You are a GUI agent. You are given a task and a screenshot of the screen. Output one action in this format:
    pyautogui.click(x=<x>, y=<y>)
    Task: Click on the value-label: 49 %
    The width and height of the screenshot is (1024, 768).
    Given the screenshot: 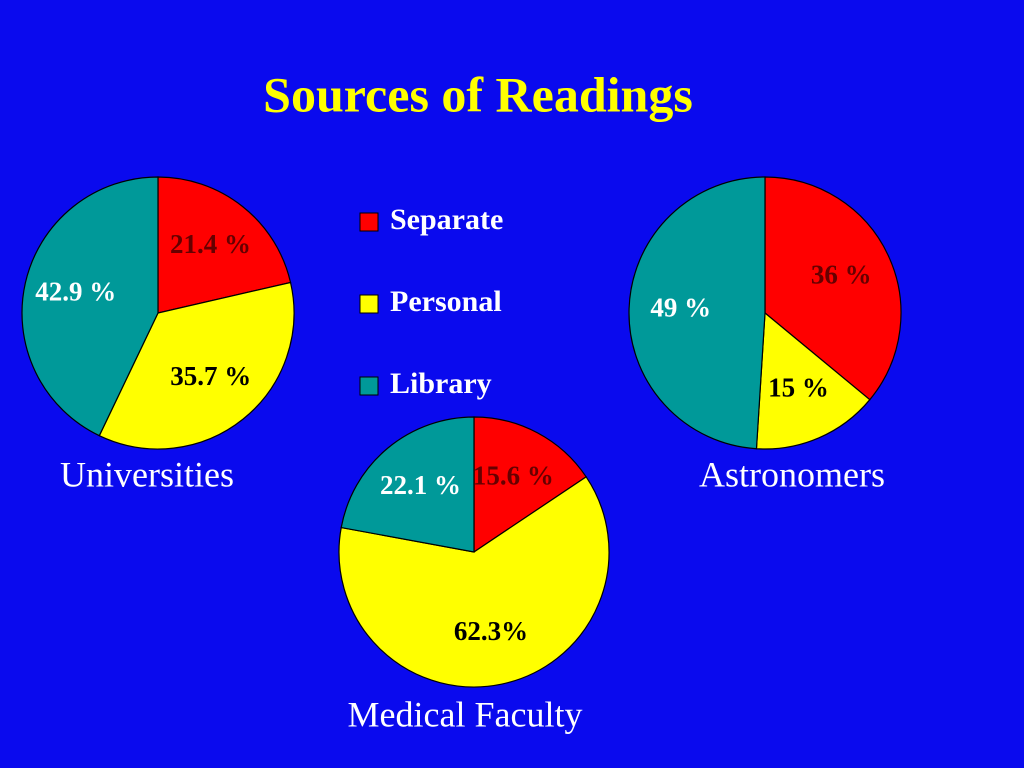 What is the action you would take?
    pyautogui.click(x=680, y=308)
    